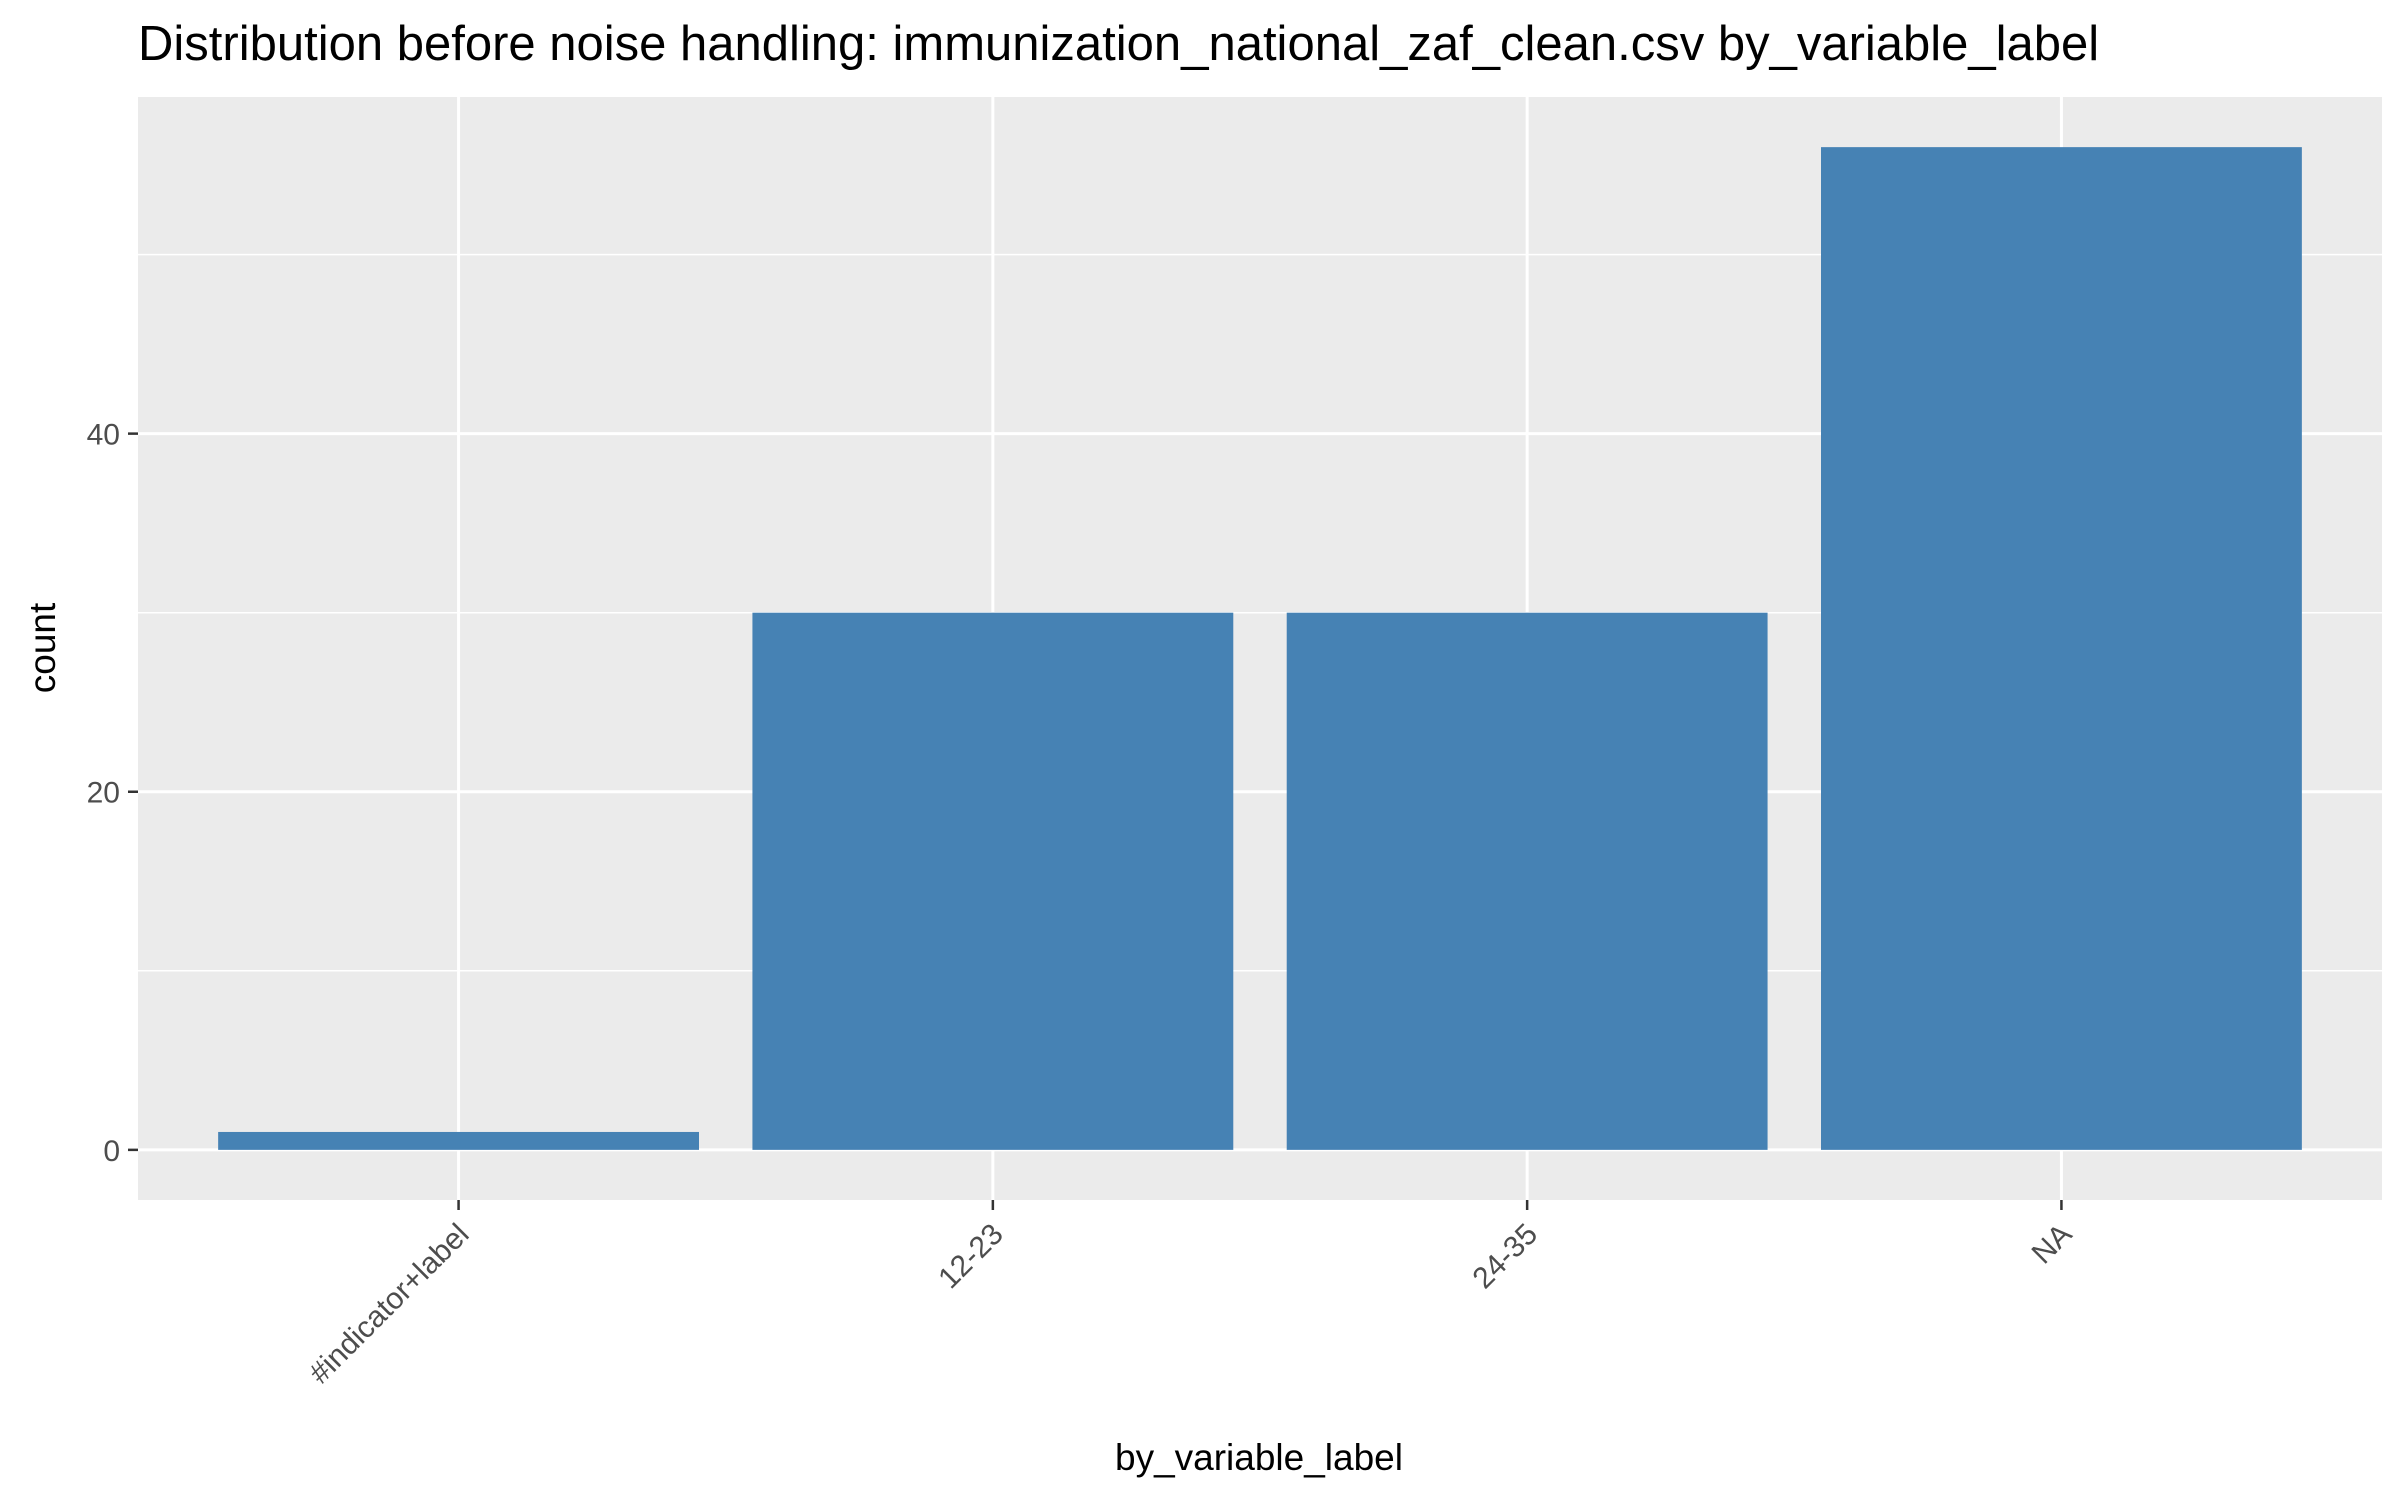  I want to click on y-tick-label: 40, so click(103, 435).